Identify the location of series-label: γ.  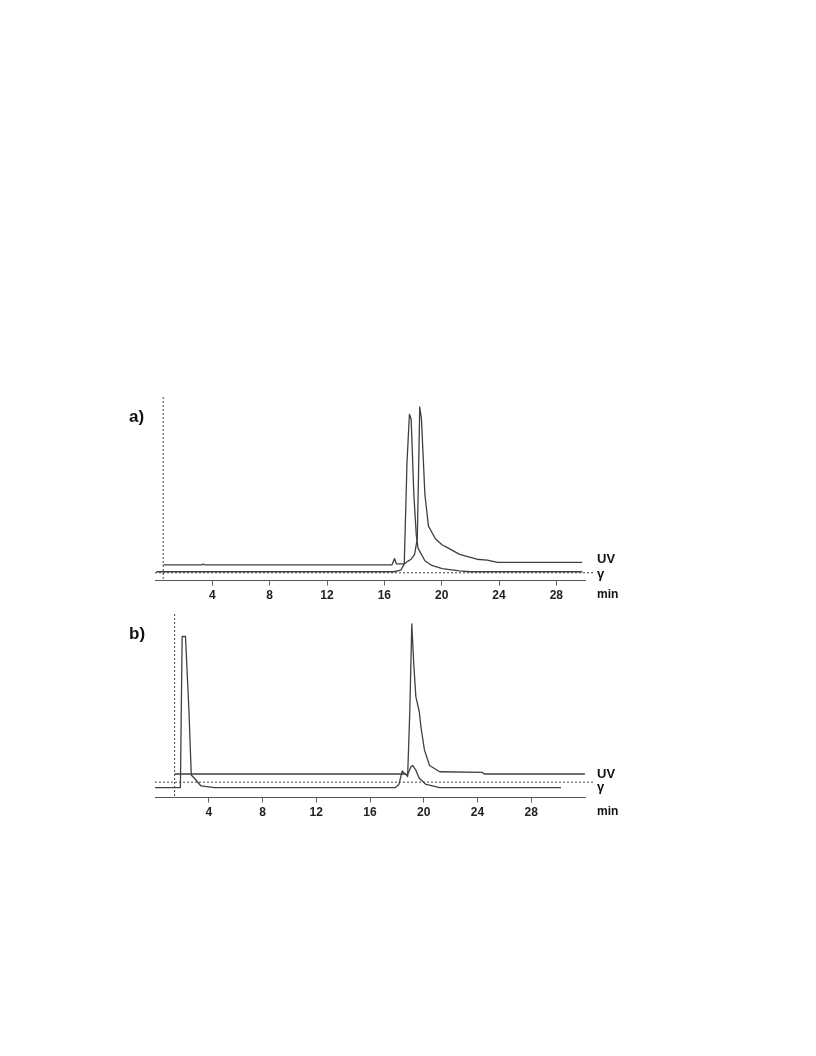
(601, 574).